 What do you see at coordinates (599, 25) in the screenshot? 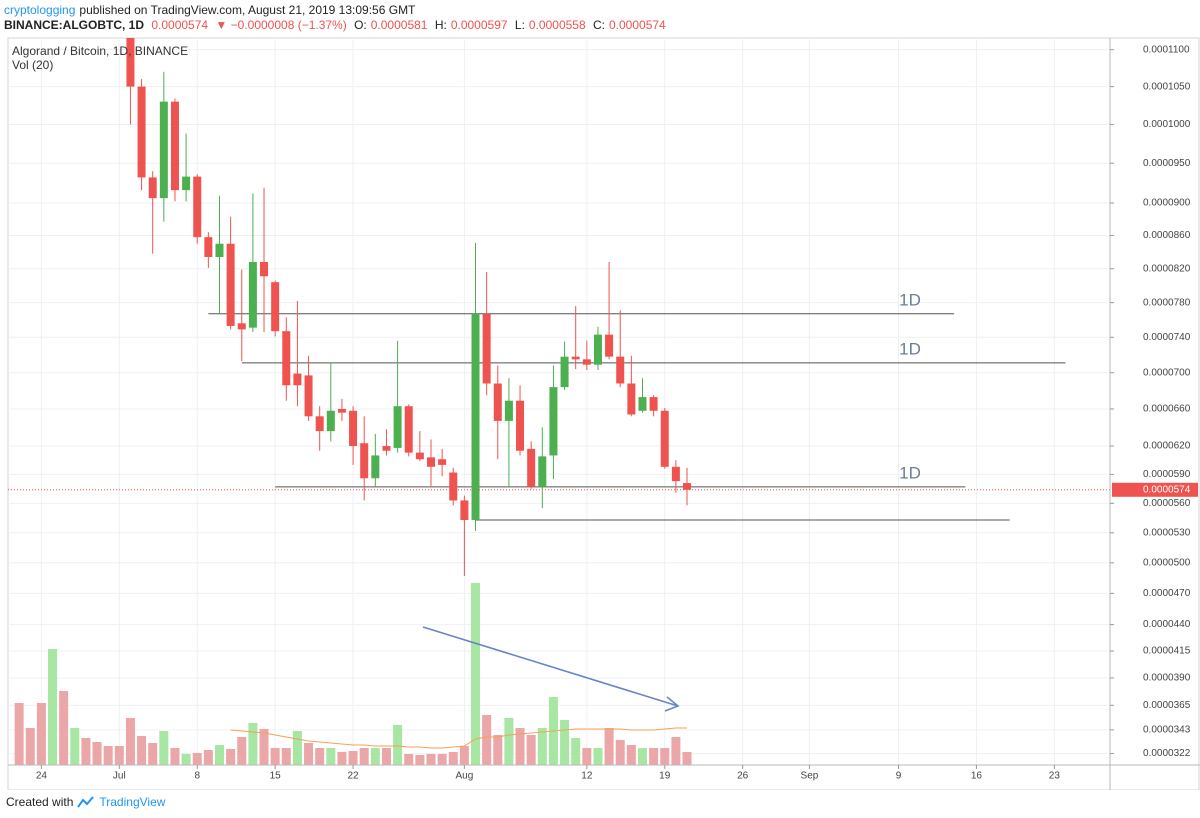
I see `ohlc-key: C:` at bounding box center [599, 25].